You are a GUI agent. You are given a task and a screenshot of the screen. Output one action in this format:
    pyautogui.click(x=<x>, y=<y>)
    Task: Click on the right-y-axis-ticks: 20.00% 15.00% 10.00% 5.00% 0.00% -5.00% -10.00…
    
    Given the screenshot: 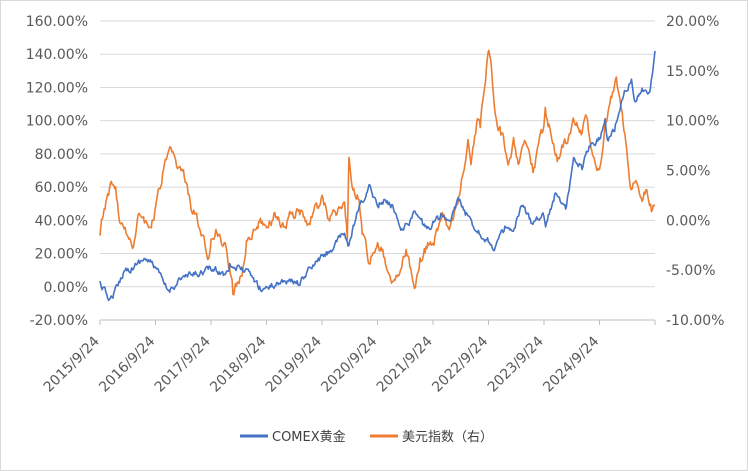 What is the action you would take?
    pyautogui.click(x=695, y=171)
    